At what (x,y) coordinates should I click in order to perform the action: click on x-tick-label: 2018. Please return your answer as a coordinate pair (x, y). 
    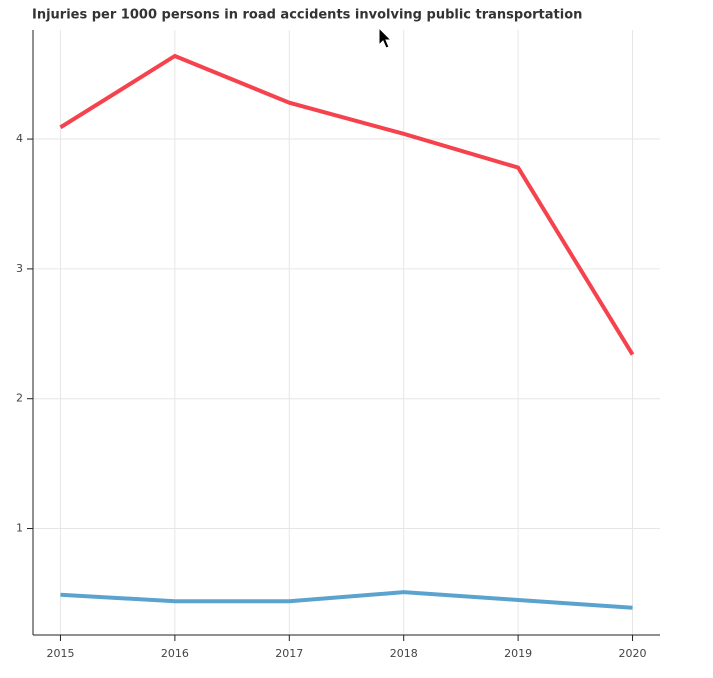
    Looking at the image, I should click on (404, 653).